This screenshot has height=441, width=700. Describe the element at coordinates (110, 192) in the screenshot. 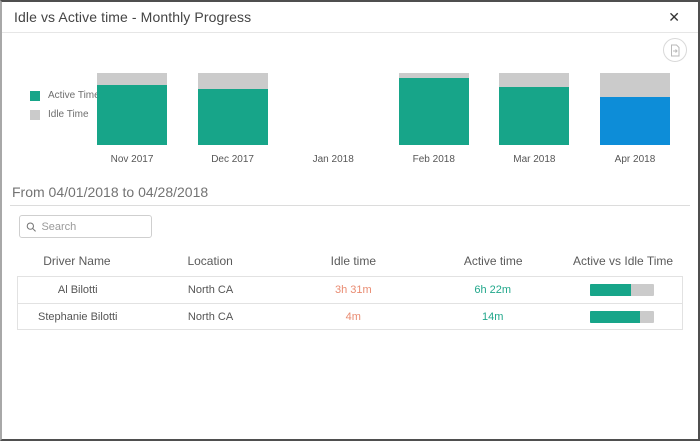

I see `date-range-label: From 04/01/2018 to 04/28/2018` at that location.